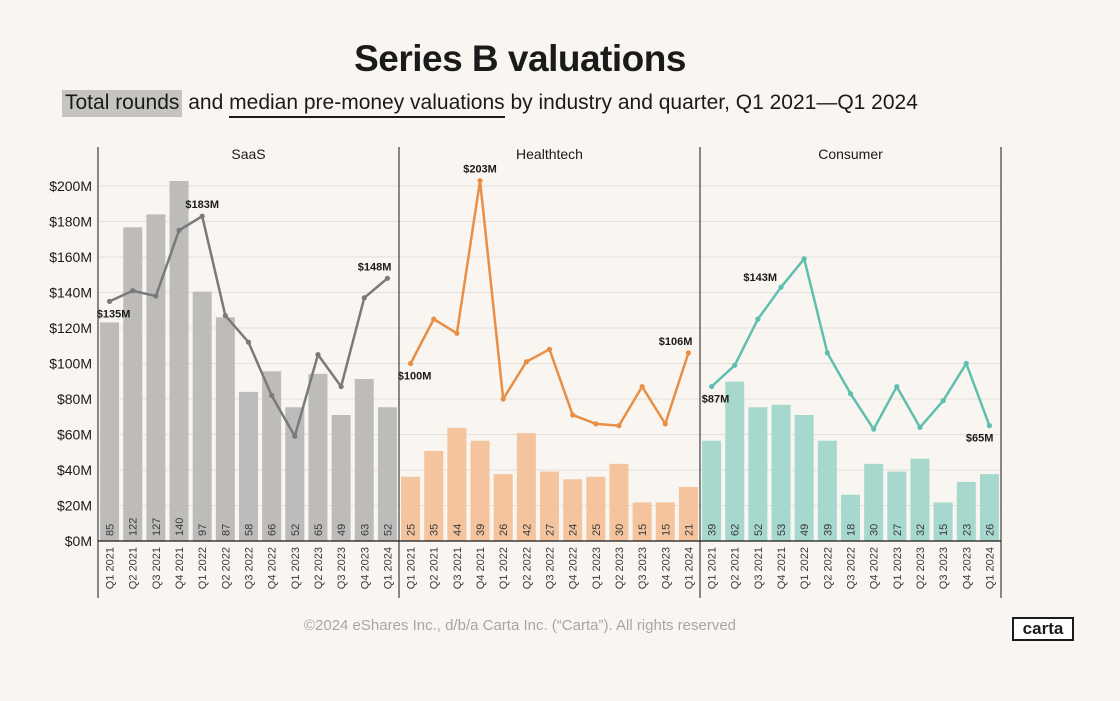  What do you see at coordinates (850, 344) in the screenshot?
I see `valuation-line` at bounding box center [850, 344].